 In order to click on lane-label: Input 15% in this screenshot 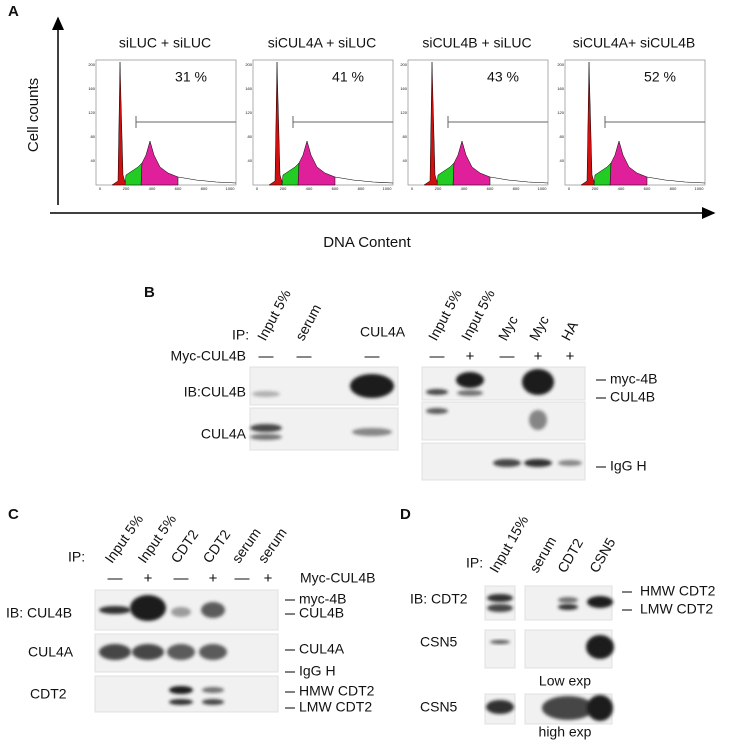, I will do `click(508, 544)`.